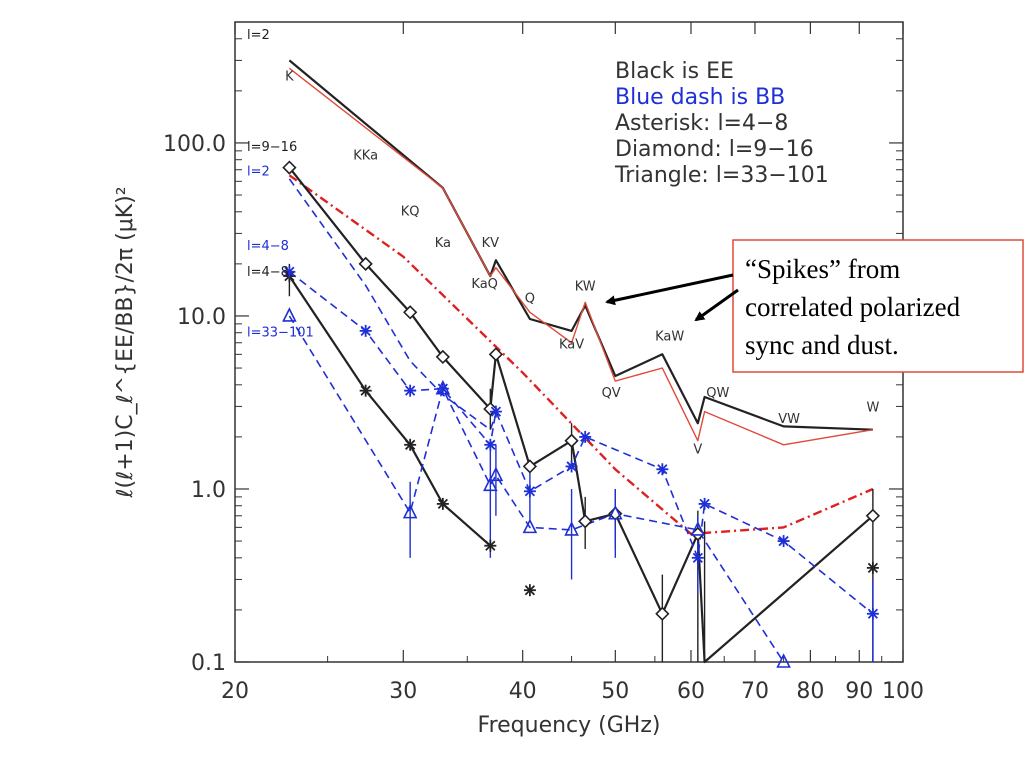 This screenshot has height=768, width=1024. I want to click on legend-entry: Black is EE, so click(674, 71).